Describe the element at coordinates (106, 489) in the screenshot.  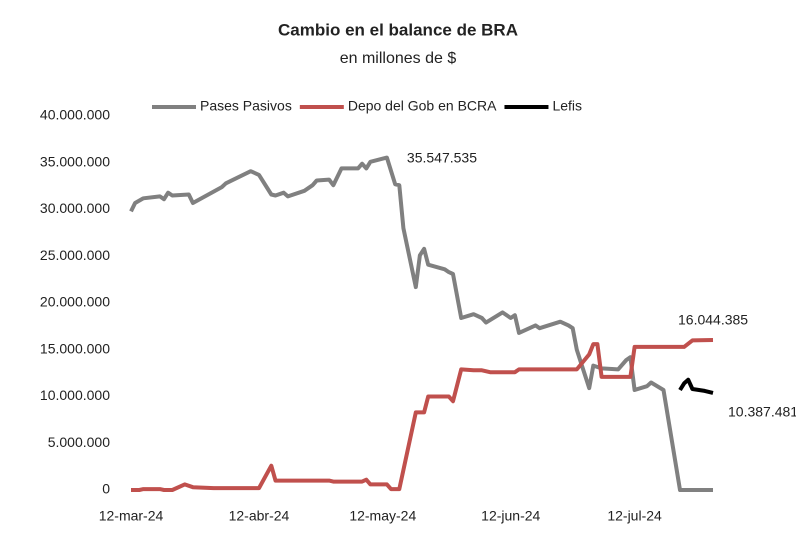
I see `y-tick-label: 0` at that location.